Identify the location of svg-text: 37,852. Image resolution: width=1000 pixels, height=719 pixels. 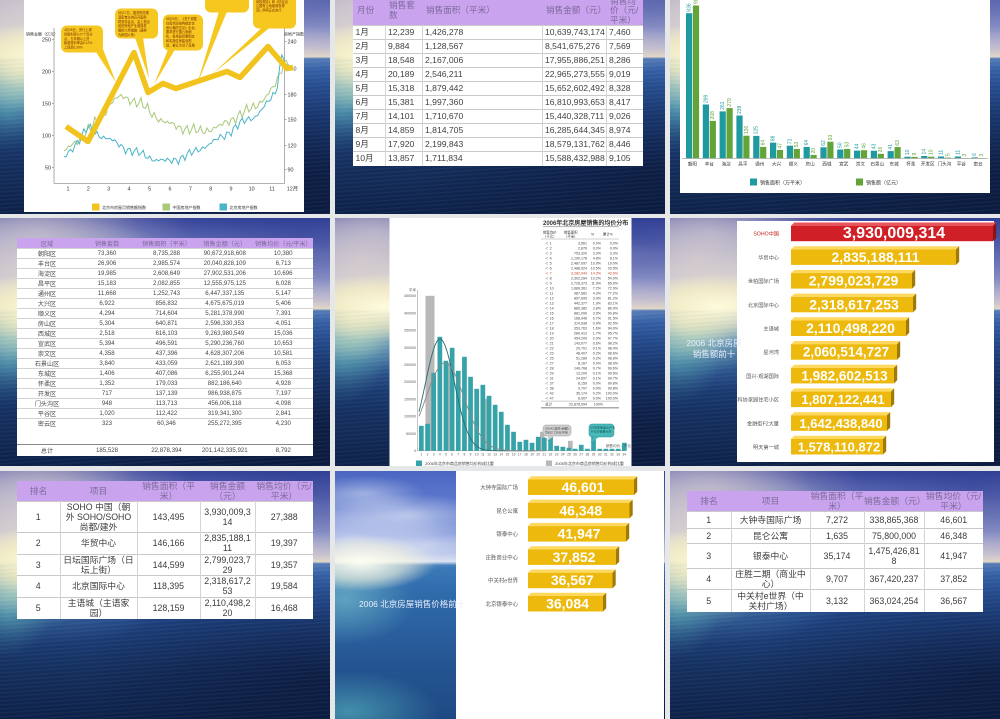
(574, 556).